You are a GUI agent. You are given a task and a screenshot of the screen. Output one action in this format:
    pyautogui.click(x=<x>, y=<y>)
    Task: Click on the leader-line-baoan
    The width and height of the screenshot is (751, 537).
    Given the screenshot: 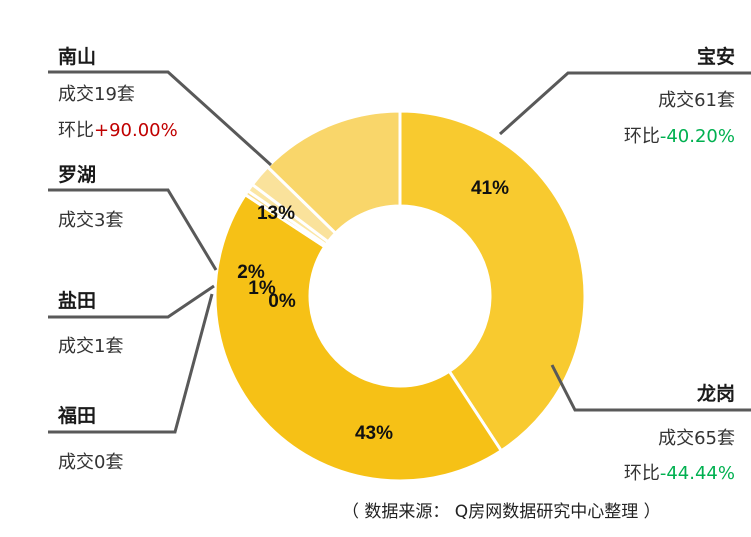 What is the action you would take?
    pyautogui.click(x=624, y=103)
    